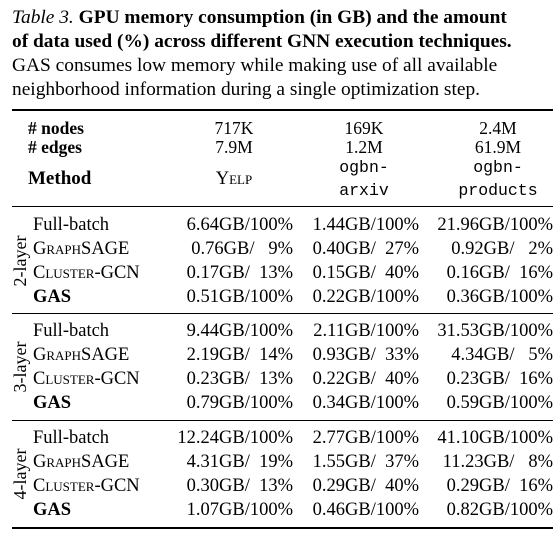  Describe the element at coordinates (43, 17) in the screenshot. I see `caption-label: Table 3.` at that location.